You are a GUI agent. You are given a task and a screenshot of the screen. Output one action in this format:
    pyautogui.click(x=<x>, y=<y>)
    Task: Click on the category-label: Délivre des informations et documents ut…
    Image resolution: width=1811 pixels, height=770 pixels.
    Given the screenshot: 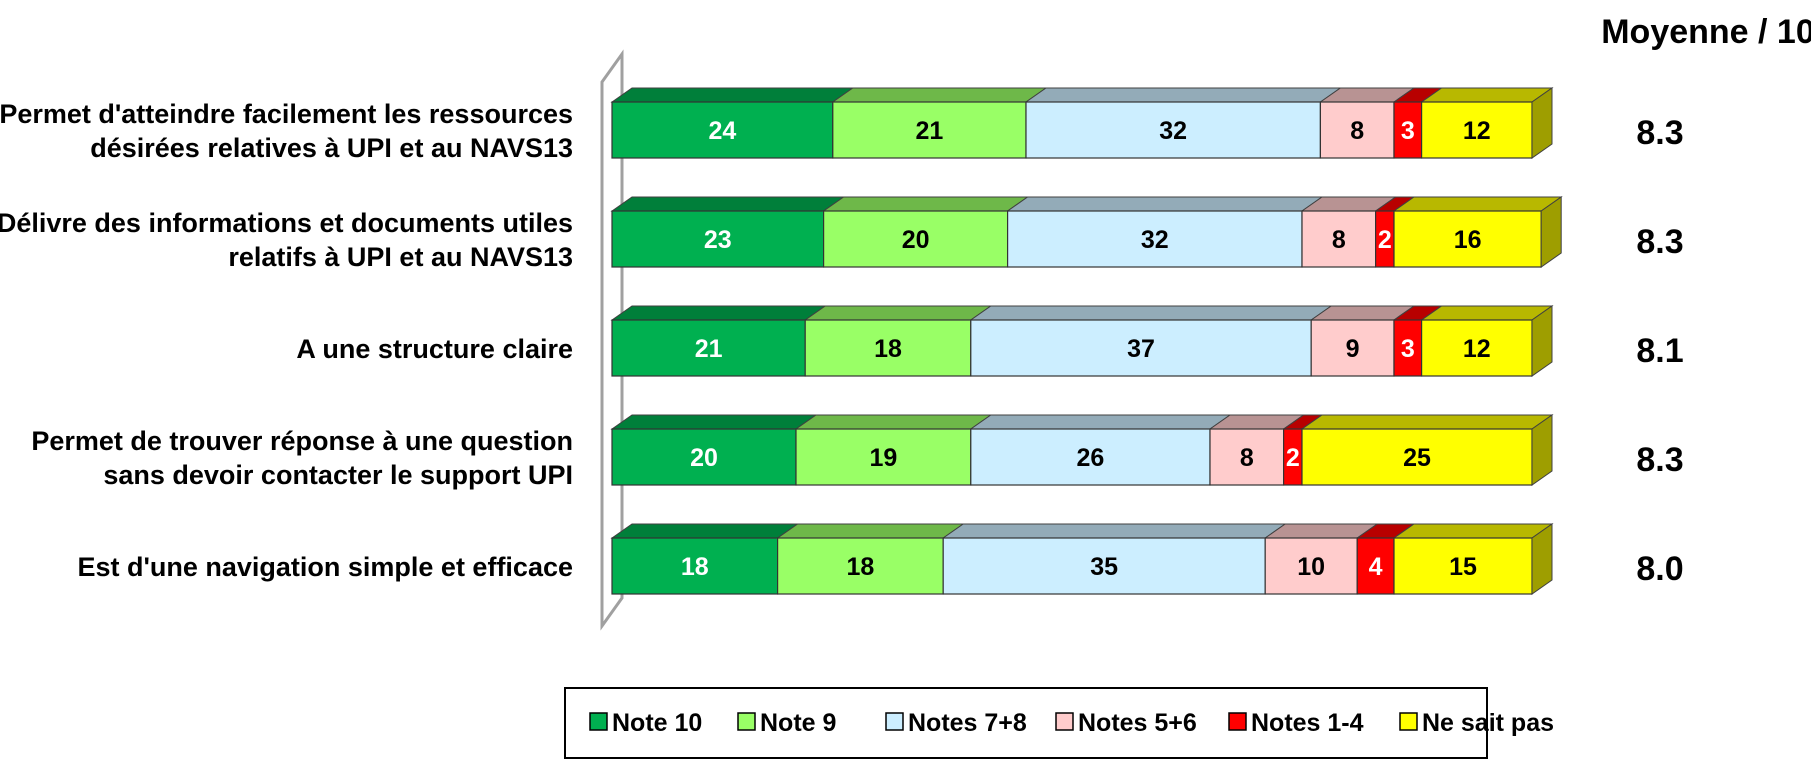 What is the action you would take?
    pyautogui.click(x=286, y=223)
    